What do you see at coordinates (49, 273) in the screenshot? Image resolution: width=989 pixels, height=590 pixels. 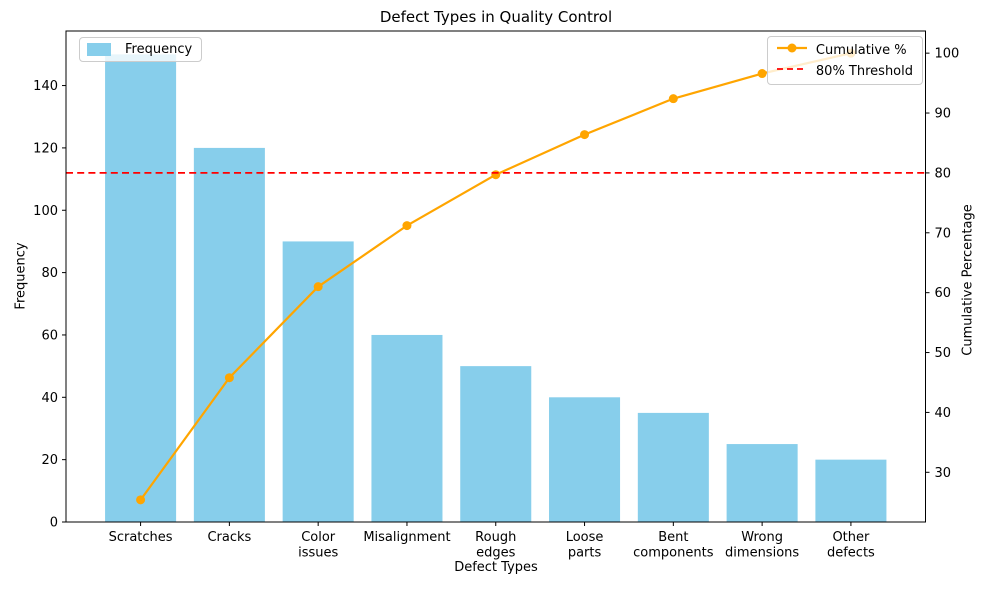 I see `left-axis-tick-label: 80` at bounding box center [49, 273].